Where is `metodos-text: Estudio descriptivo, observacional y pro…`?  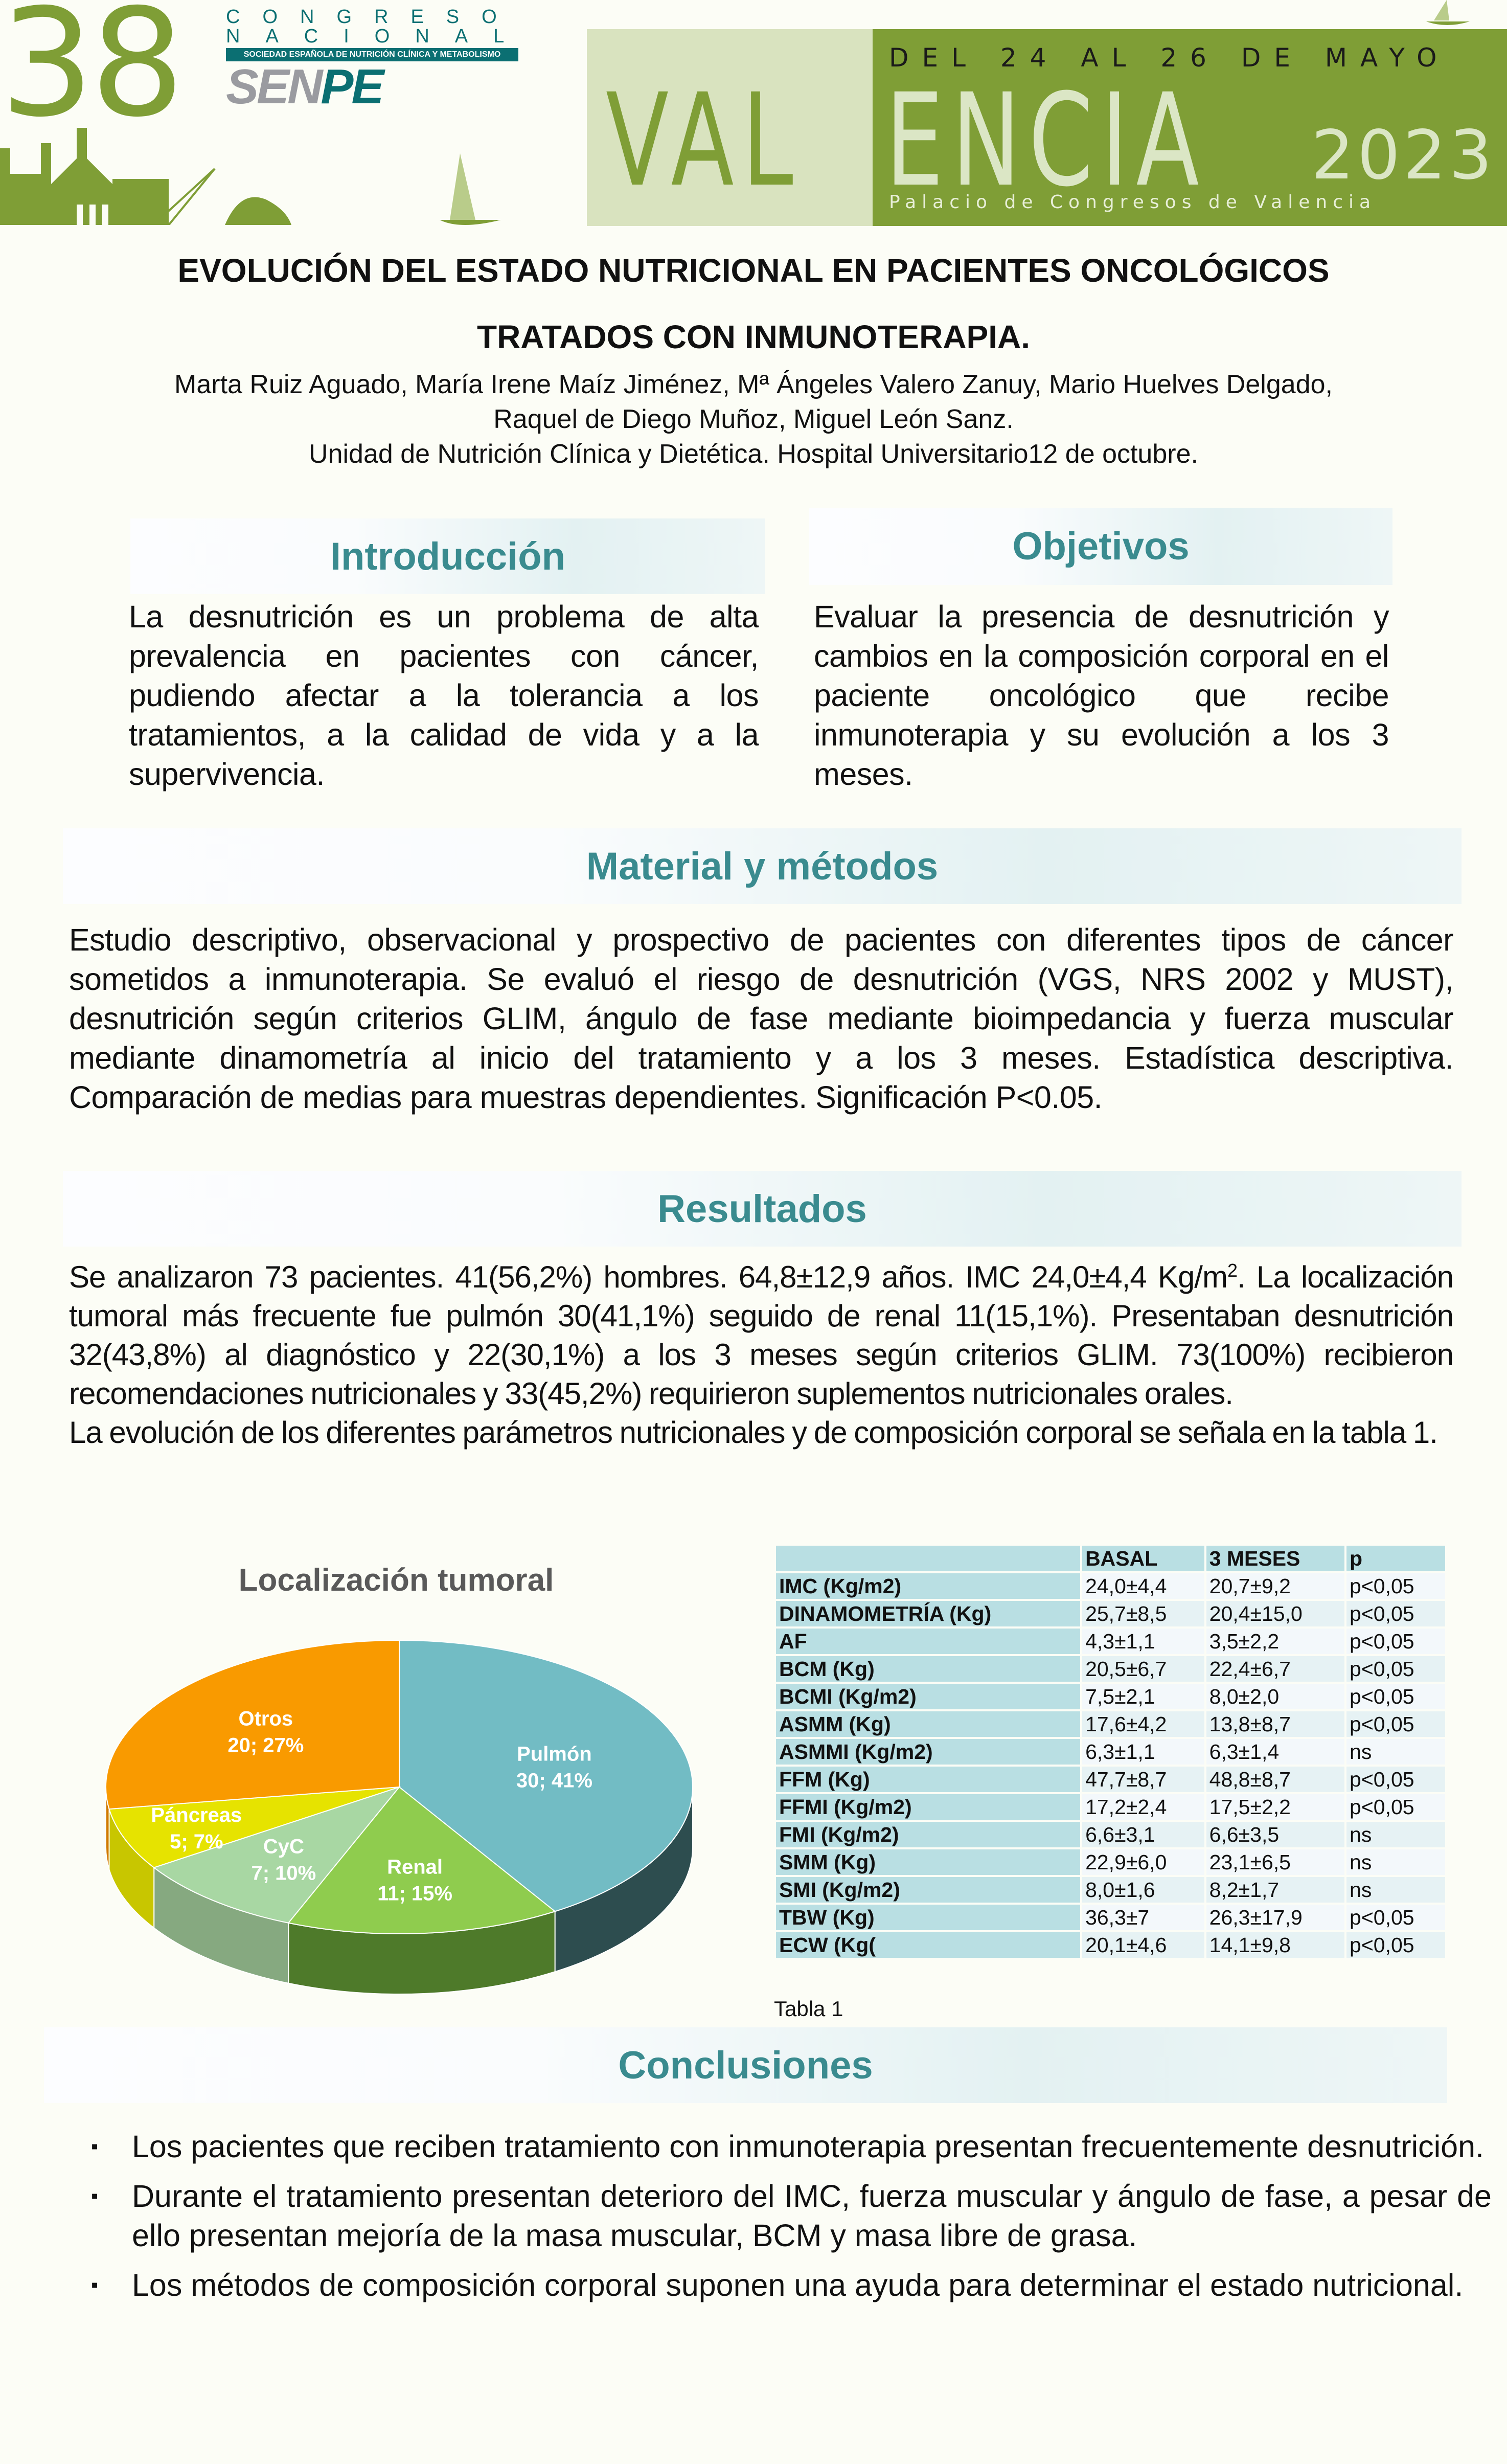 metodos-text: Estudio descriptivo, observacional y pro… is located at coordinates (761, 1019).